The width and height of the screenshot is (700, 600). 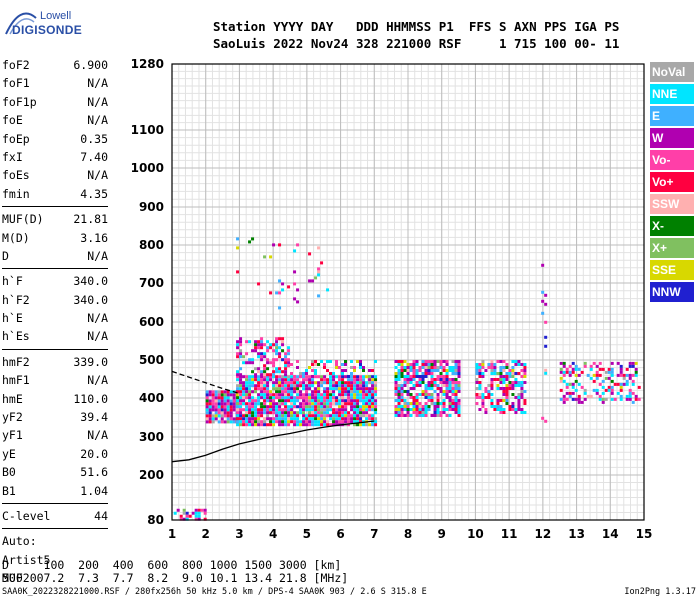 What do you see at coordinates (55, 435) in the screenshot?
I see `param-row: yF1 N/A` at bounding box center [55, 435].